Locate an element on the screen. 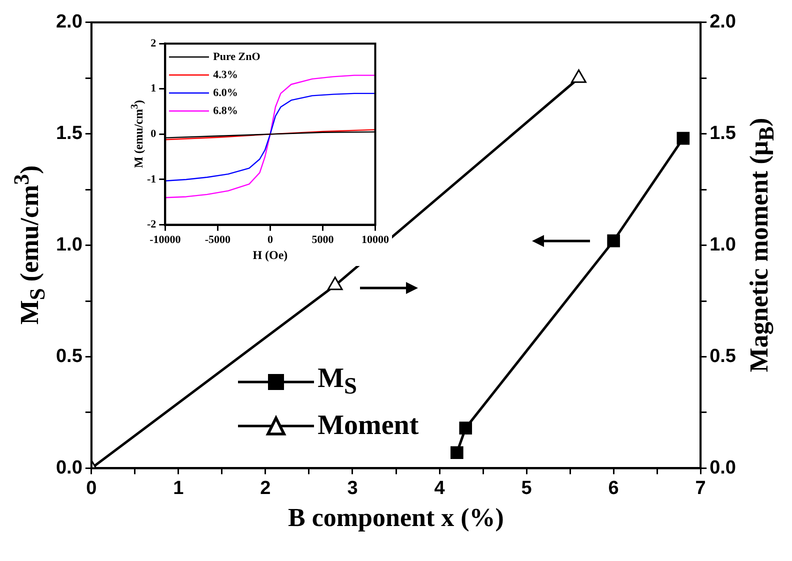 Image resolution: width=792 pixels, height=561 pixels. y-tick-label: 0.0 is located at coordinates (69, 467).